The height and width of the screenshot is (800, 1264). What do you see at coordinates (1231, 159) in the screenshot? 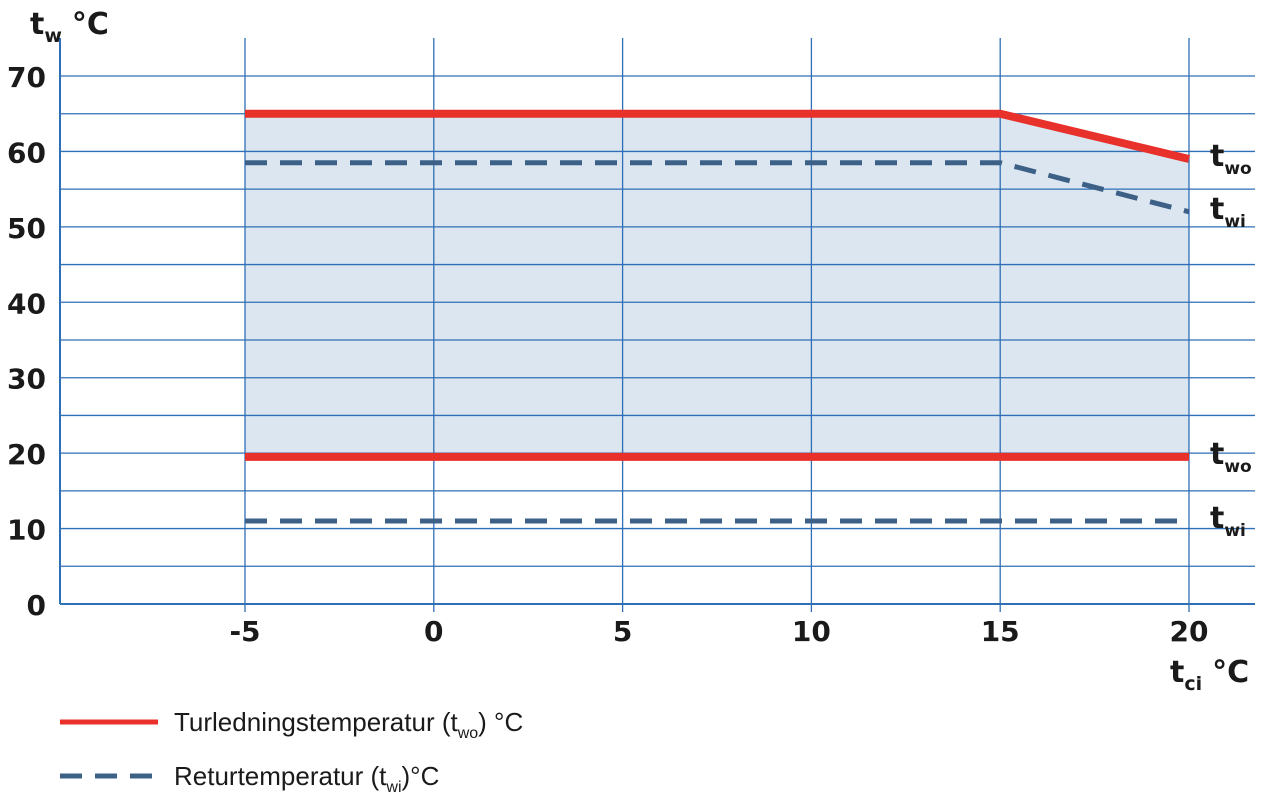
I see `end-label-outlet_max: two` at bounding box center [1231, 159].